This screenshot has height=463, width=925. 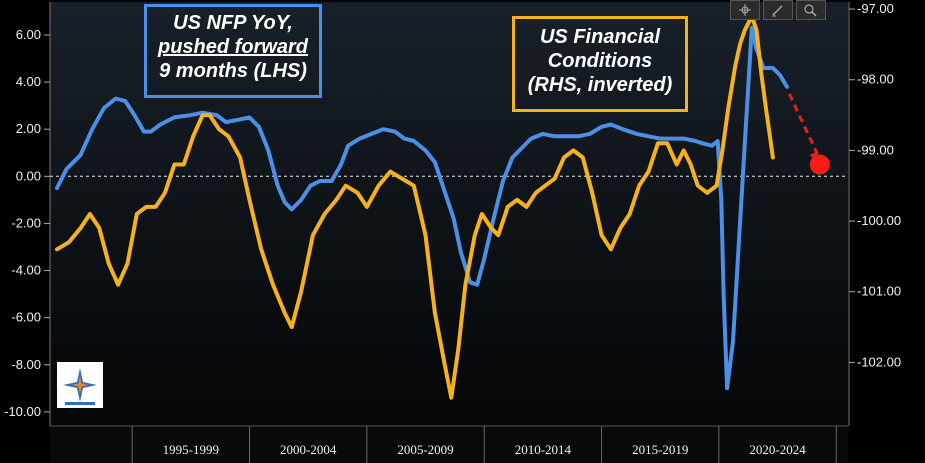 What do you see at coordinates (233, 71) in the screenshot?
I see `nfp-annotation-line-3: 9 months (LHS)` at bounding box center [233, 71].